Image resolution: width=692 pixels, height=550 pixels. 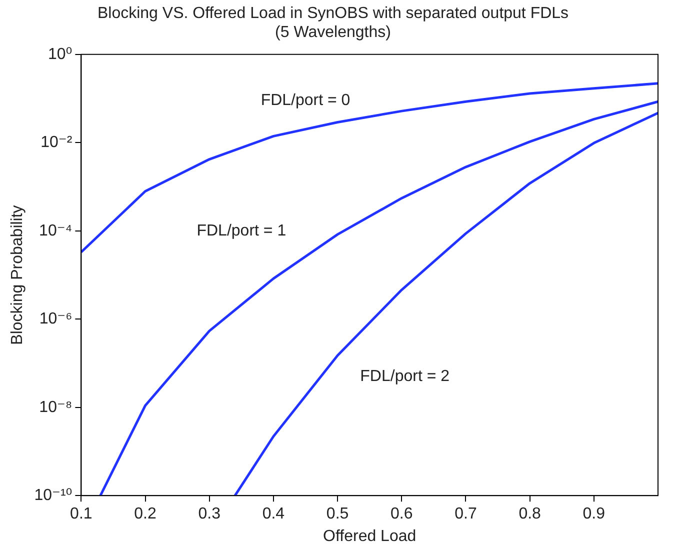 I want to click on y-axis-title: Blocking Probability, so click(x=17, y=275).